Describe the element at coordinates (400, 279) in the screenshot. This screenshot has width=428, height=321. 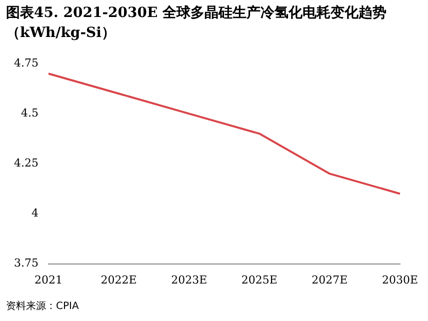
I see `x-tick-label: 2030E` at that location.